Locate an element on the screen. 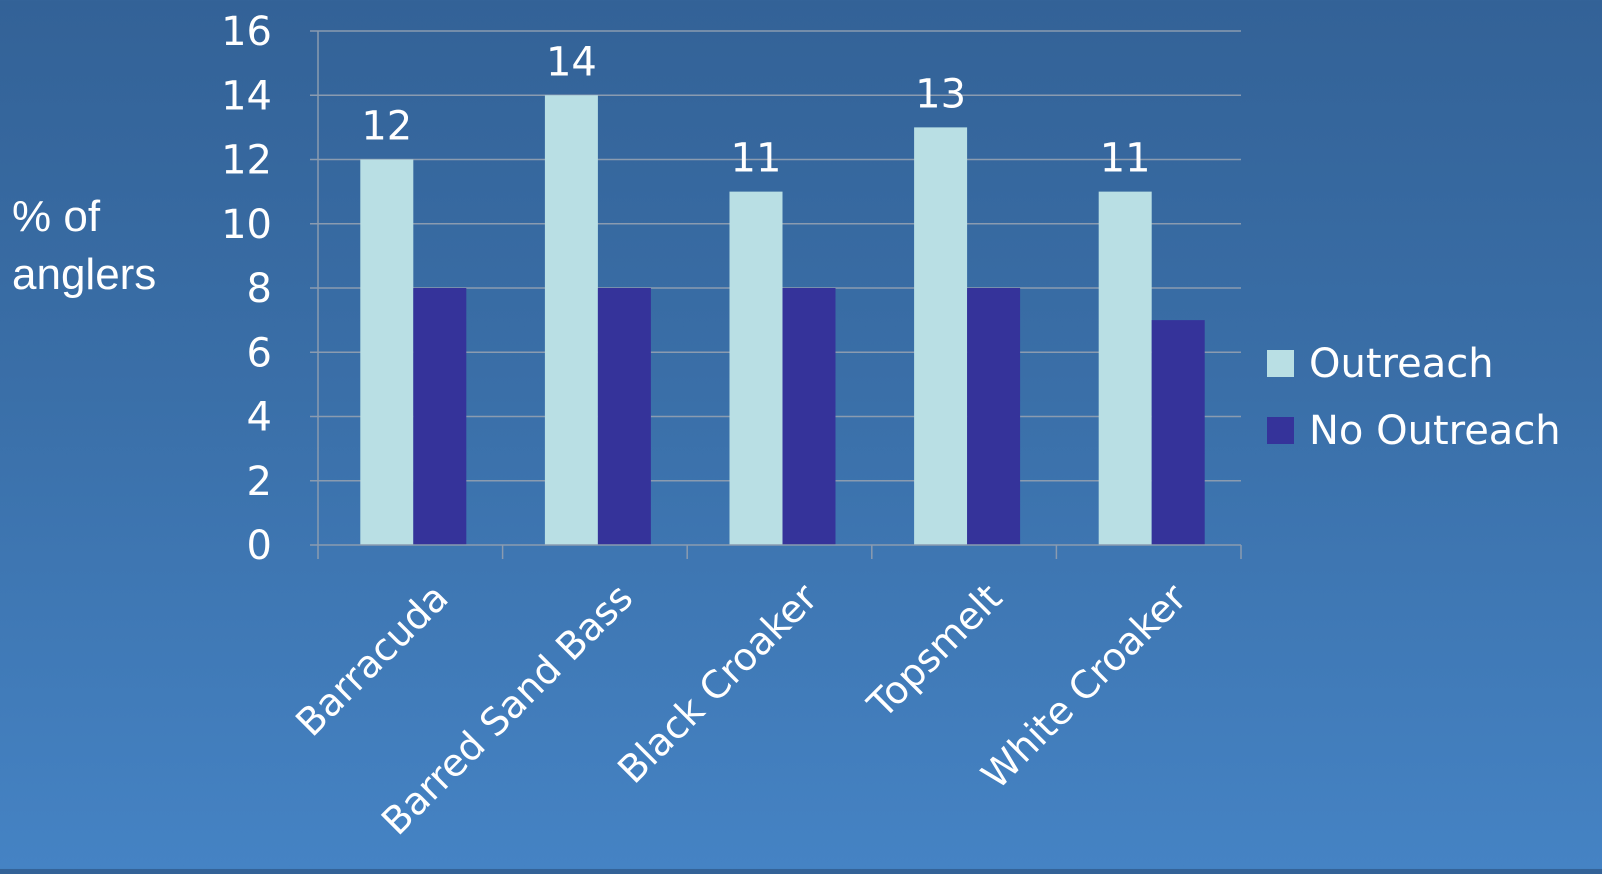 The image size is (1602, 874). legend-label-outreach: Outreach is located at coordinates (1401, 364).